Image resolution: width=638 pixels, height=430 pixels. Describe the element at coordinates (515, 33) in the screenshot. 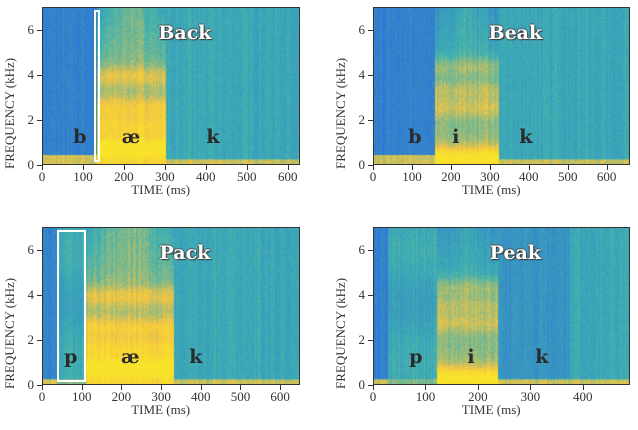

I see `word-title: Beak` at that location.